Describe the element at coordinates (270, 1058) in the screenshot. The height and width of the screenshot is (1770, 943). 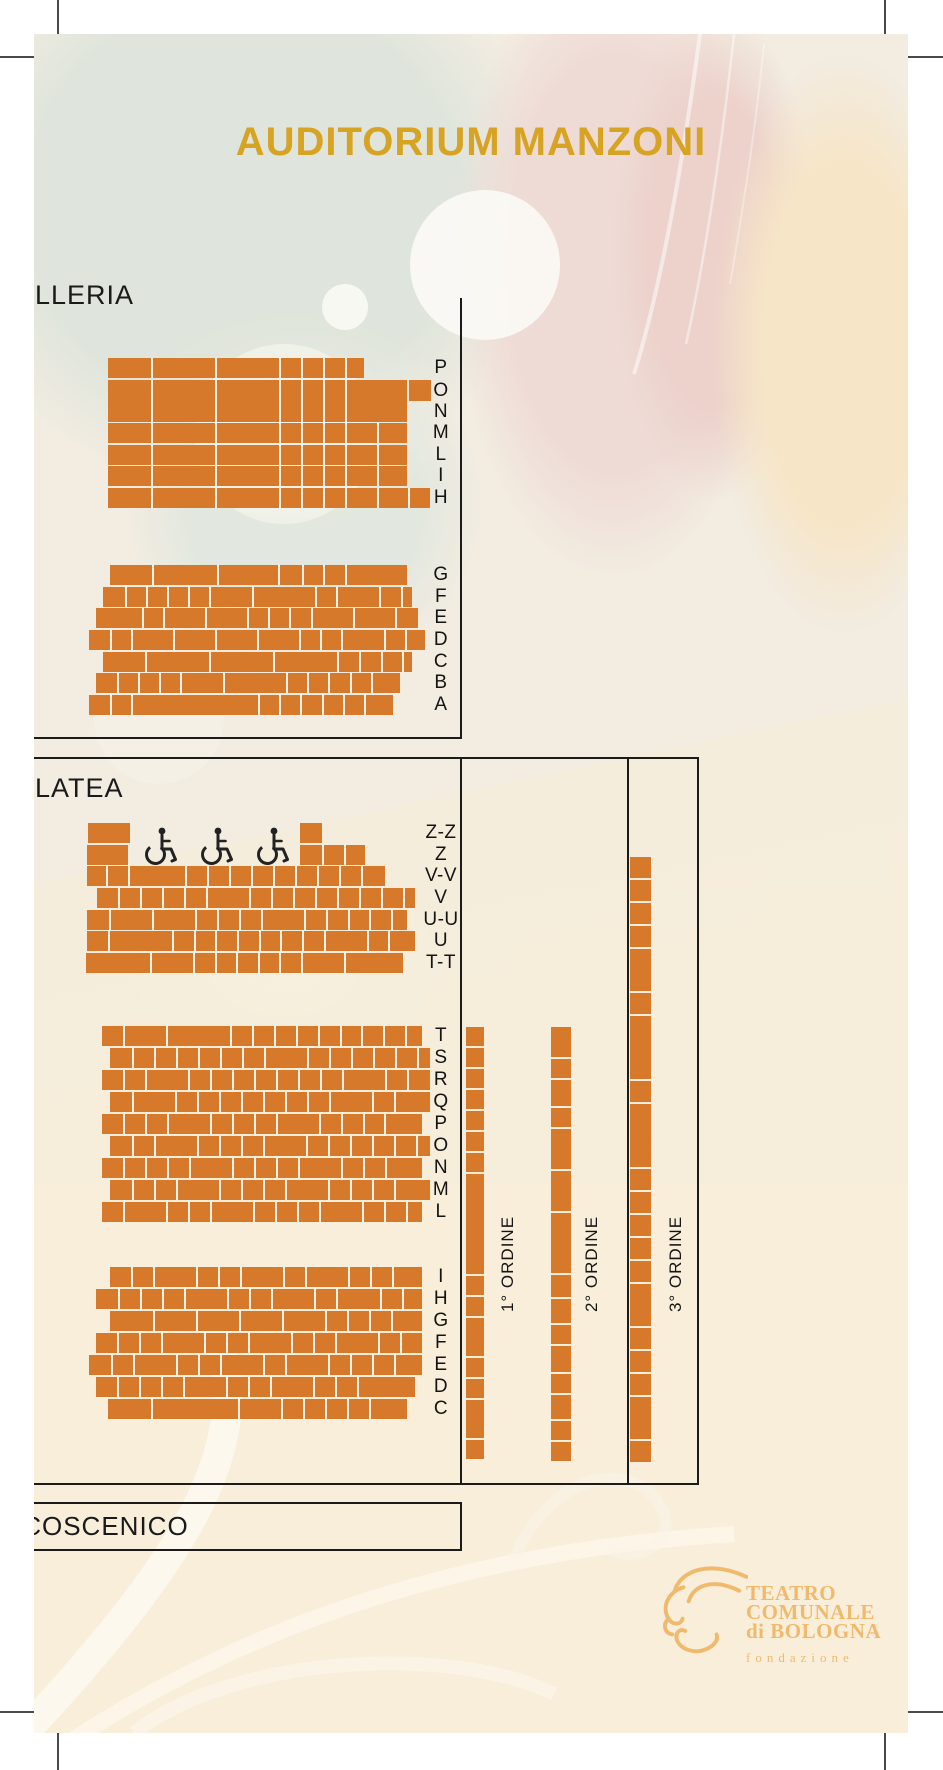
I see `seat-row-s` at that location.